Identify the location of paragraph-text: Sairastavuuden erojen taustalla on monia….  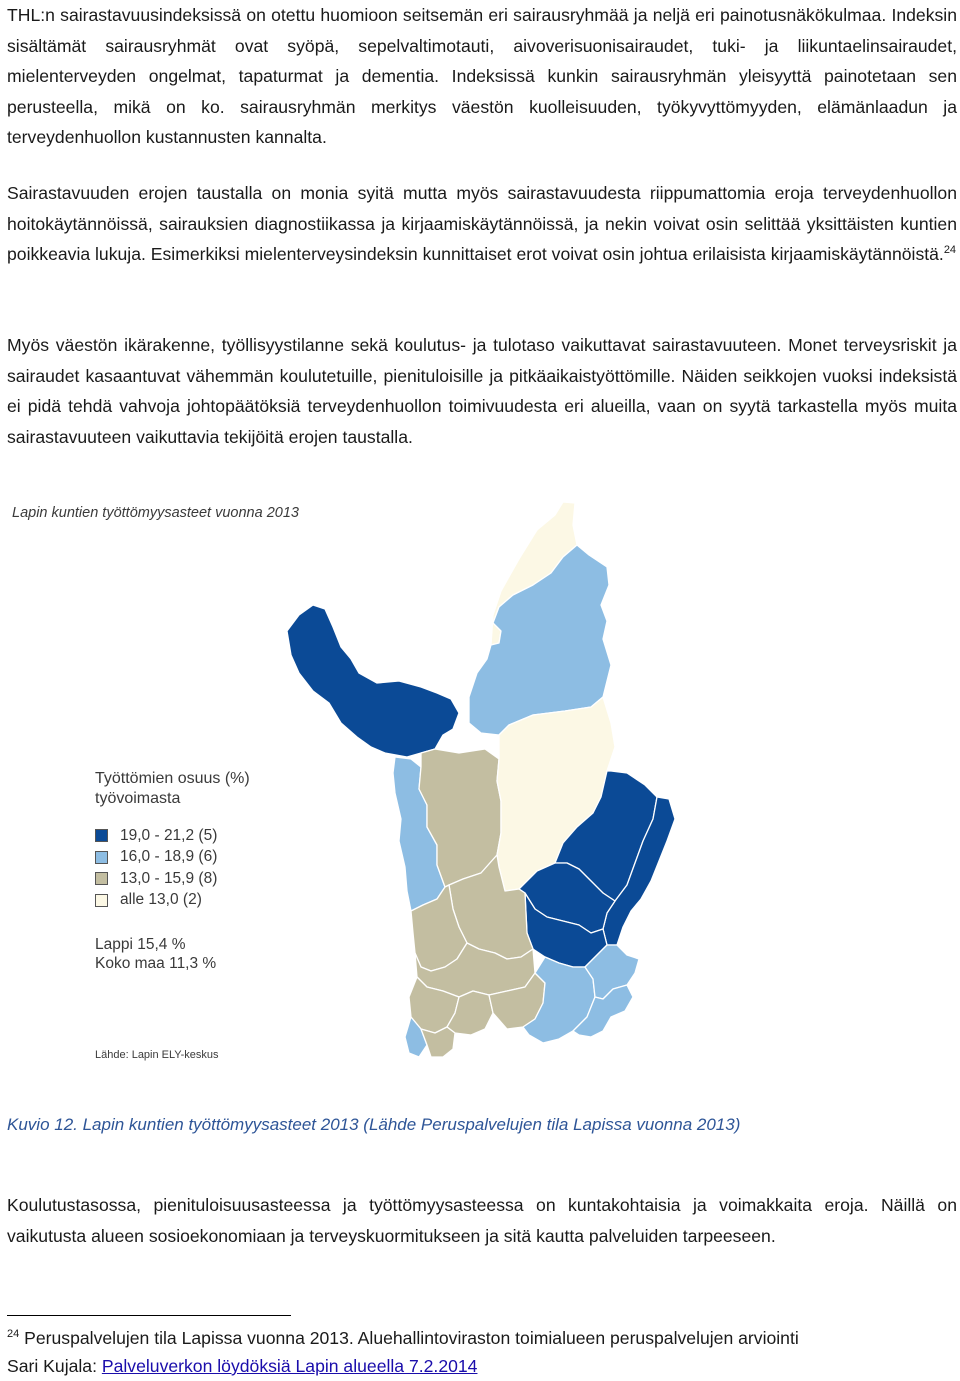
(482, 224).